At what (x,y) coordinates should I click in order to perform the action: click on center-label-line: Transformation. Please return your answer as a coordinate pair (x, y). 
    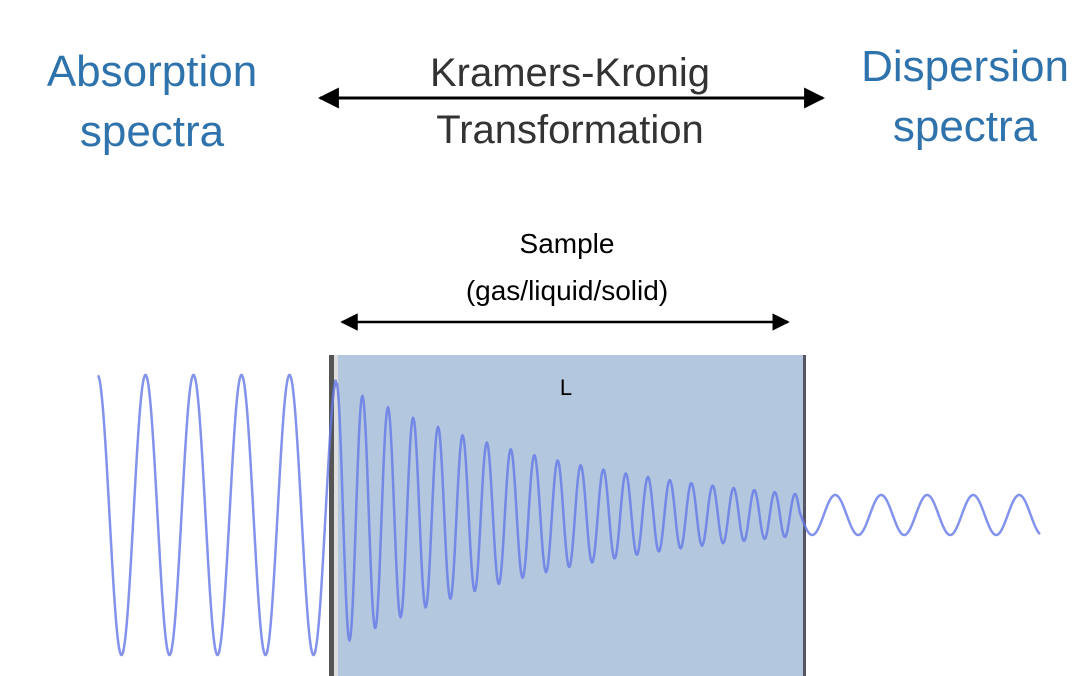
    Looking at the image, I should click on (570, 130).